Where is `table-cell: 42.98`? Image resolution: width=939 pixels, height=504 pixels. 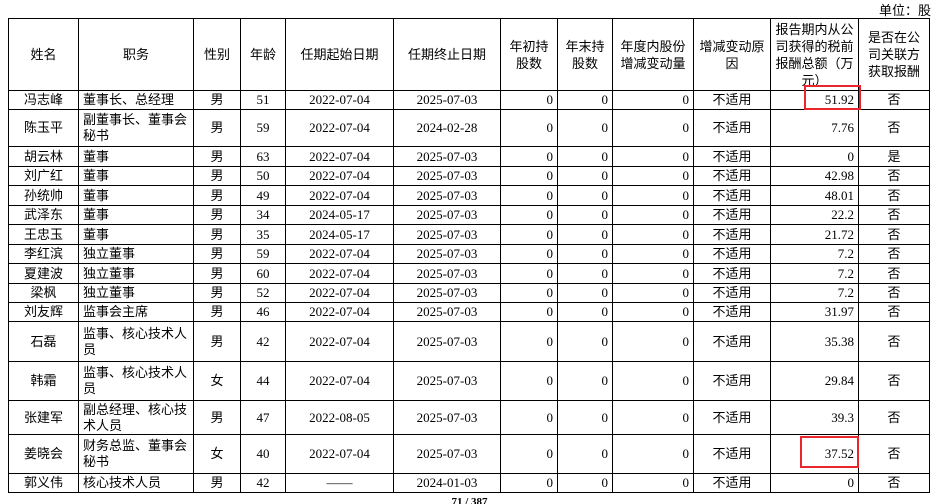
table-cell: 42.98 is located at coordinates (814, 176).